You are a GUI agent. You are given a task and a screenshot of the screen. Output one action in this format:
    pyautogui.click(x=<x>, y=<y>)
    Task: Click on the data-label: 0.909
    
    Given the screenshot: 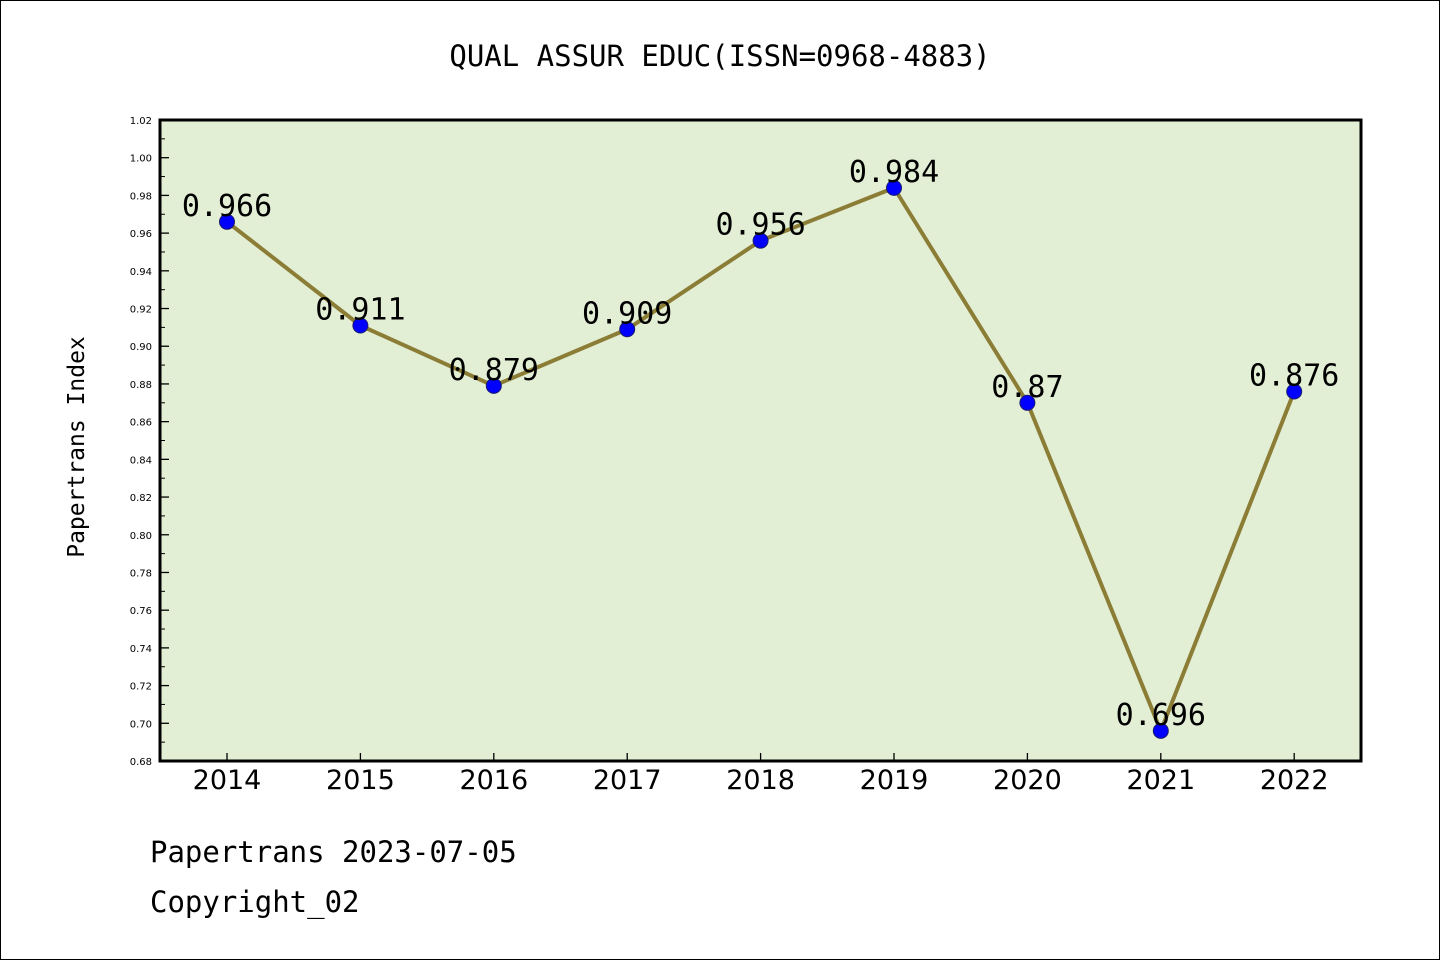 What is the action you would take?
    pyautogui.click(x=627, y=313)
    